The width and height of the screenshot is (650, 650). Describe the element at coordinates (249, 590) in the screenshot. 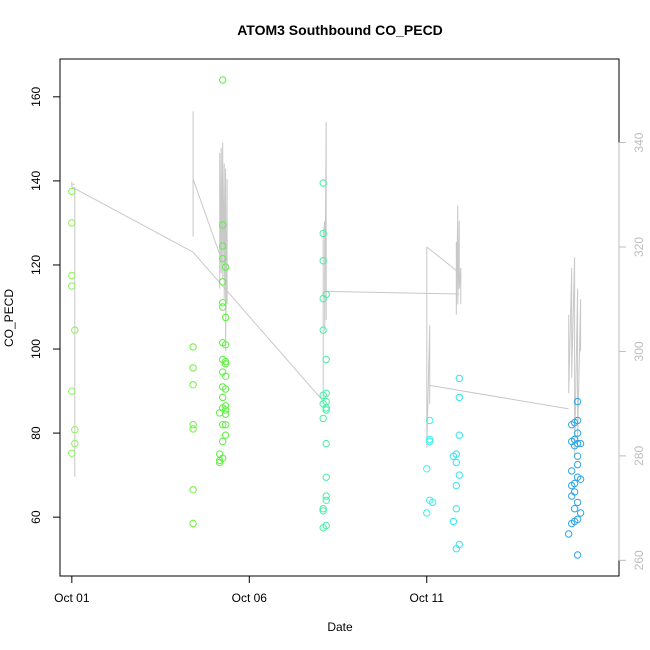

I see `x-axis: Oct 01 Oct 06 Oct 11` at that location.